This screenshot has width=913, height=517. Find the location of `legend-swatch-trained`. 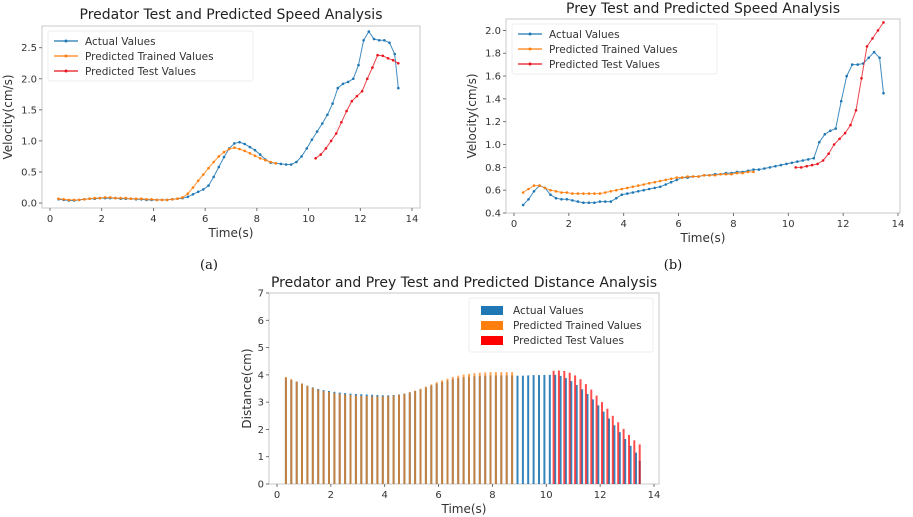

legend-swatch-trained is located at coordinates (492, 325).